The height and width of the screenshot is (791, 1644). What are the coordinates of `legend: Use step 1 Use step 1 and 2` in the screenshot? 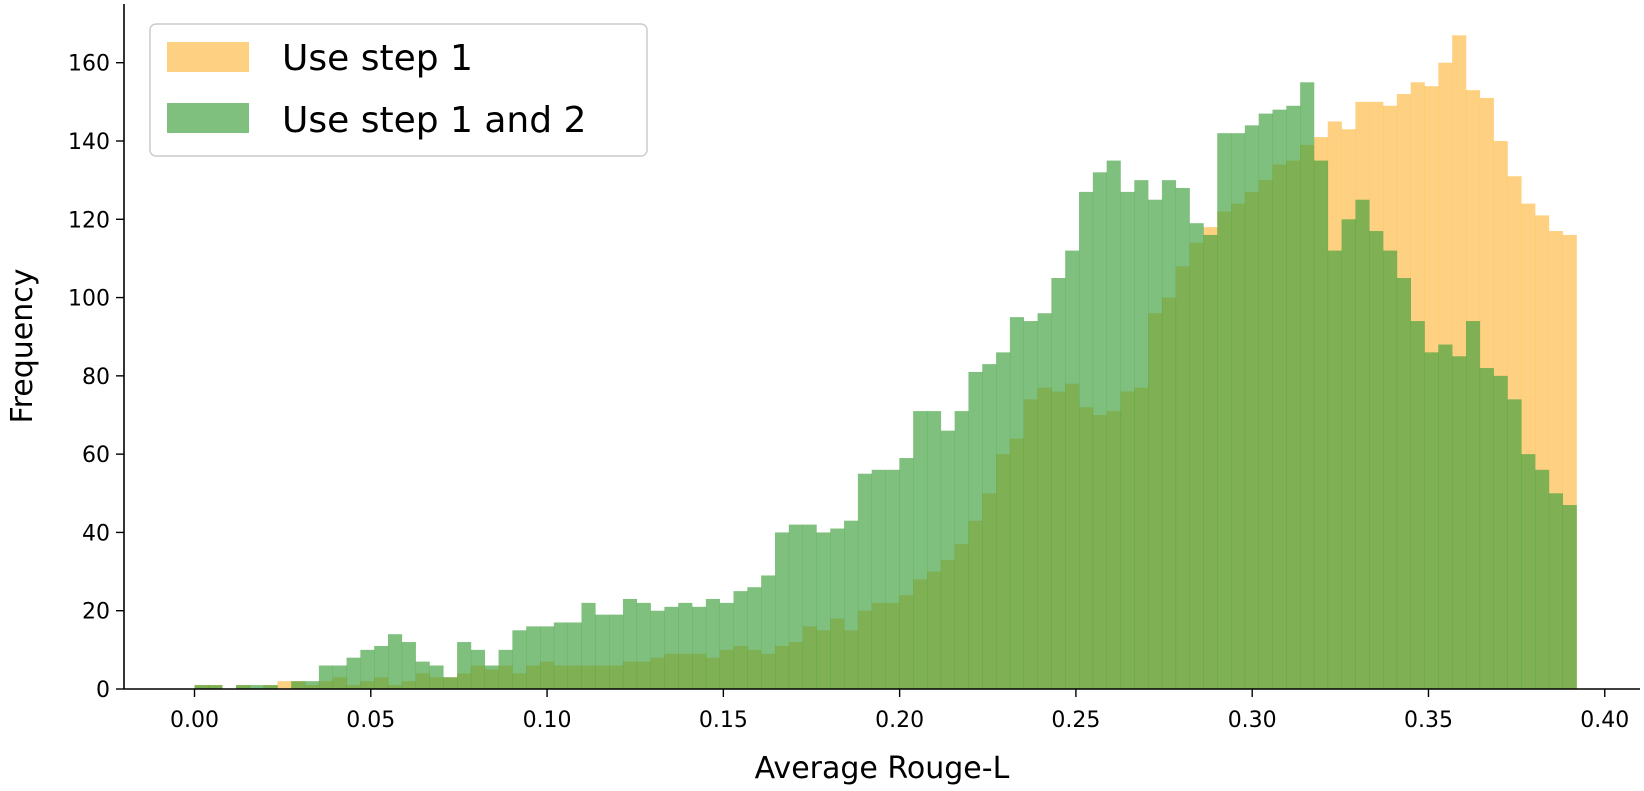 It's located at (398, 90).